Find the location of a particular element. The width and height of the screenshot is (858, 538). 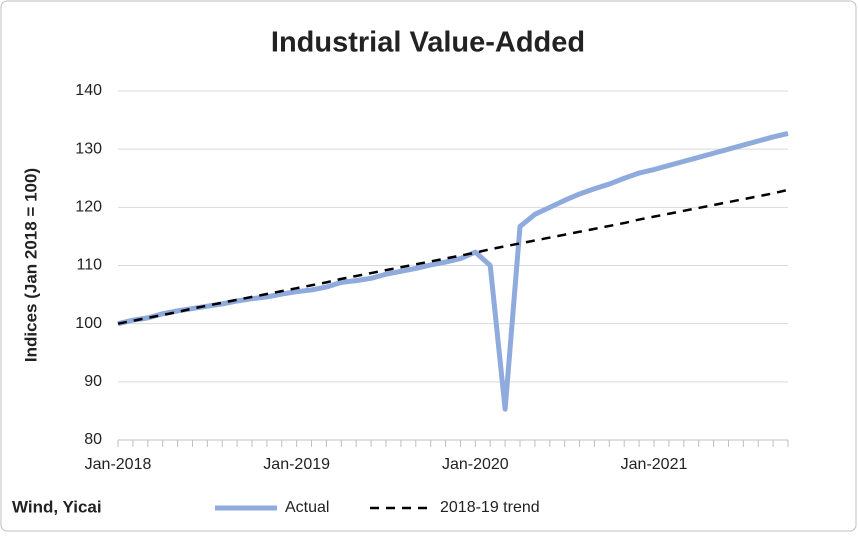

chart-title: Industrial Value-Added is located at coordinates (428, 43).